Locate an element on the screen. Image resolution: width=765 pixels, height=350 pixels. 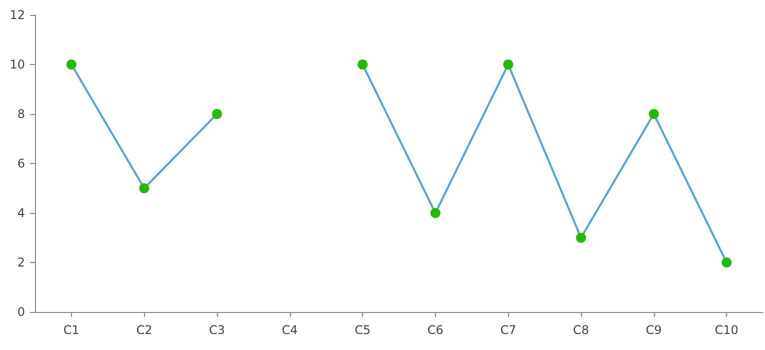
y-tick-label: 10 is located at coordinates (17, 65).